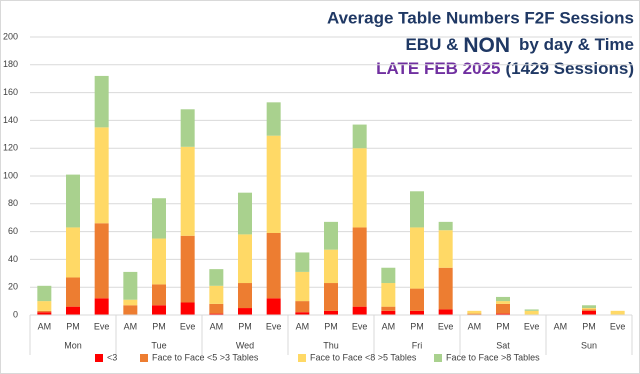 The height and width of the screenshot is (374, 640). Describe the element at coordinates (569, 68) in the screenshot. I see `subtitle2-part: (1429 Sessions)` at that location.